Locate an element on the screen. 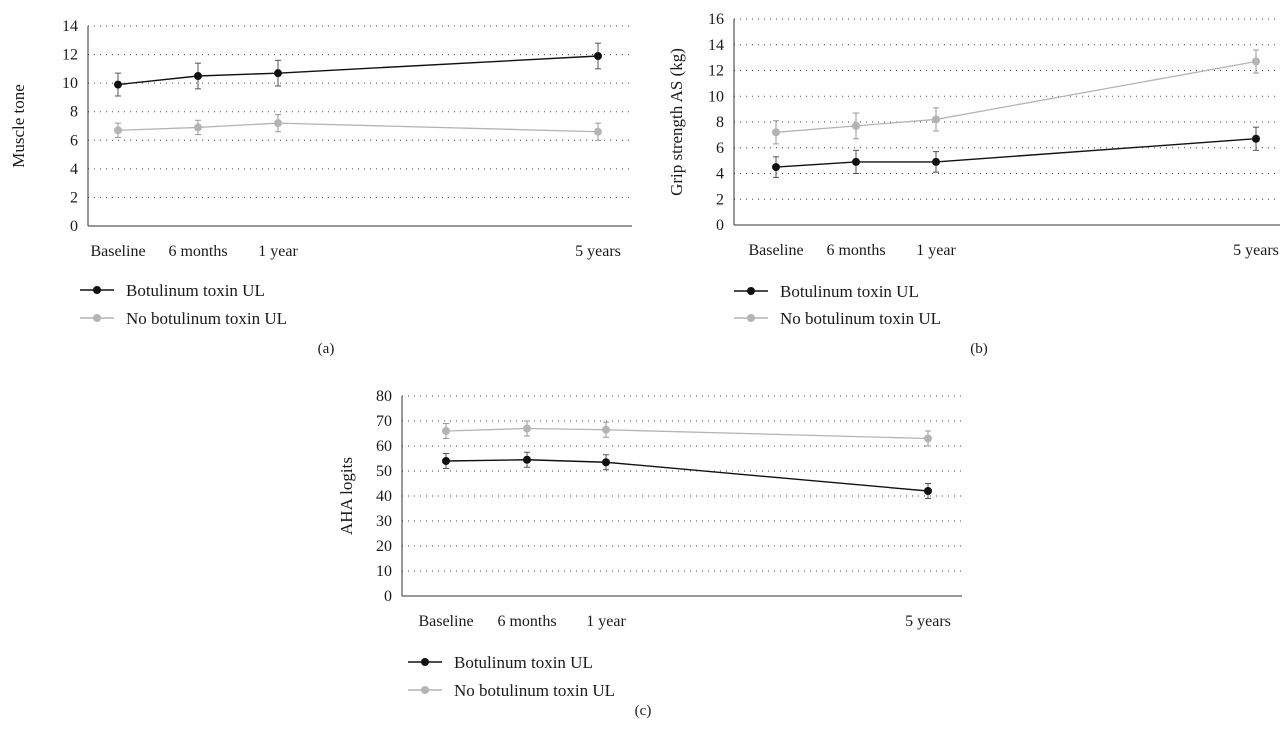 This screenshot has width=1284, height=739. y-axis-label: Grip strength AS (kg) is located at coordinates (676, 122).